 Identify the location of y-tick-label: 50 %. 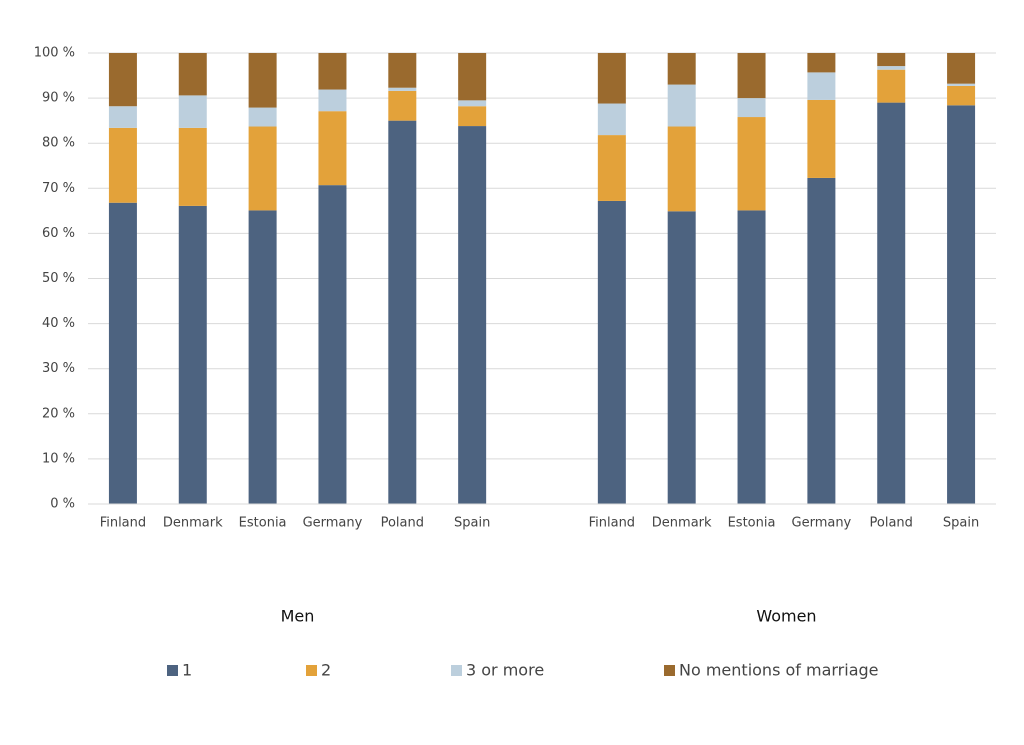
(58, 278).